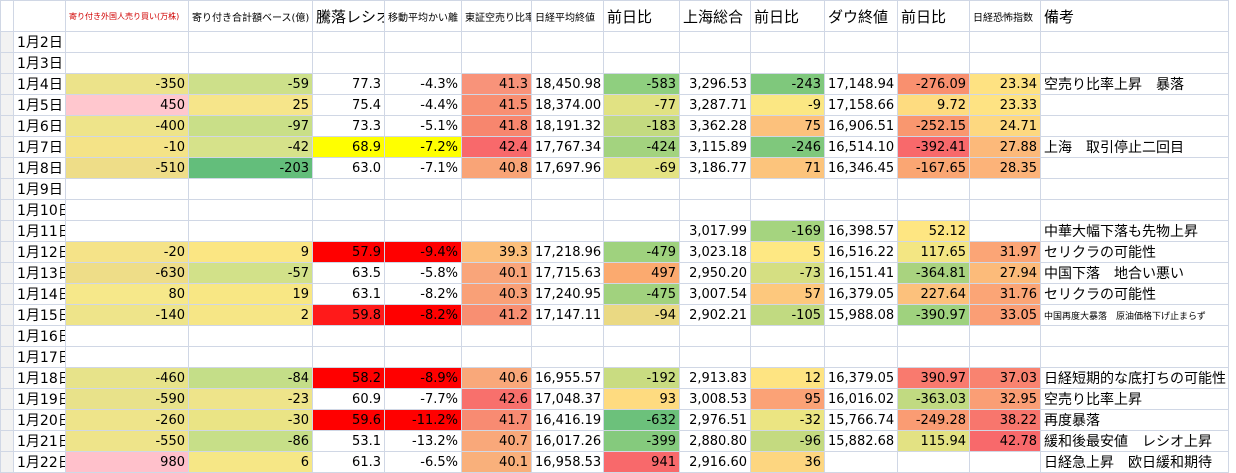 Image resolution: width=1236 pixels, height=473 pixels. What do you see at coordinates (127, 252) in the screenshot?
I see `data-cell: -20` at bounding box center [127, 252].